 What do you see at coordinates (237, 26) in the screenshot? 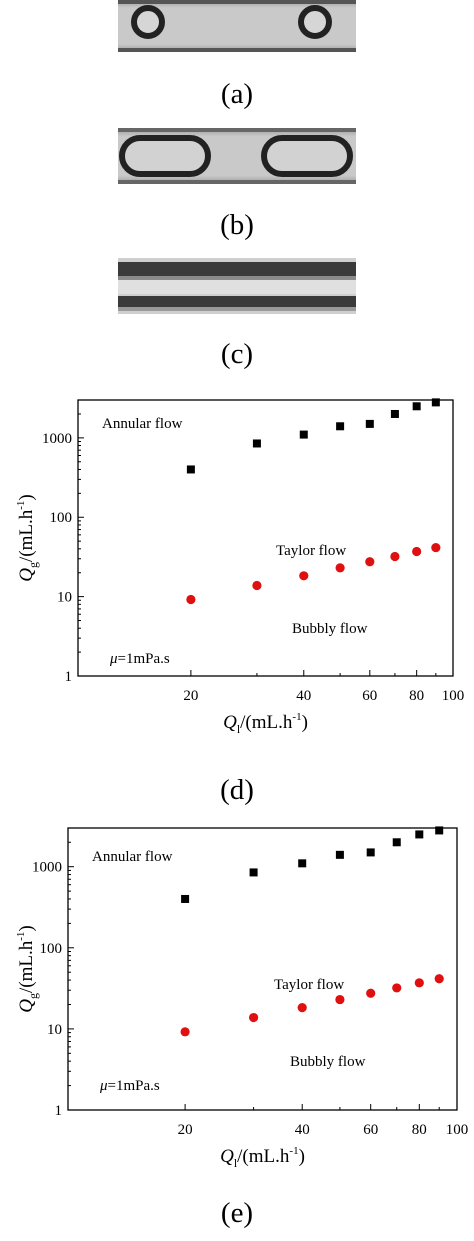
I see `bubbly-flow-photo` at bounding box center [237, 26].